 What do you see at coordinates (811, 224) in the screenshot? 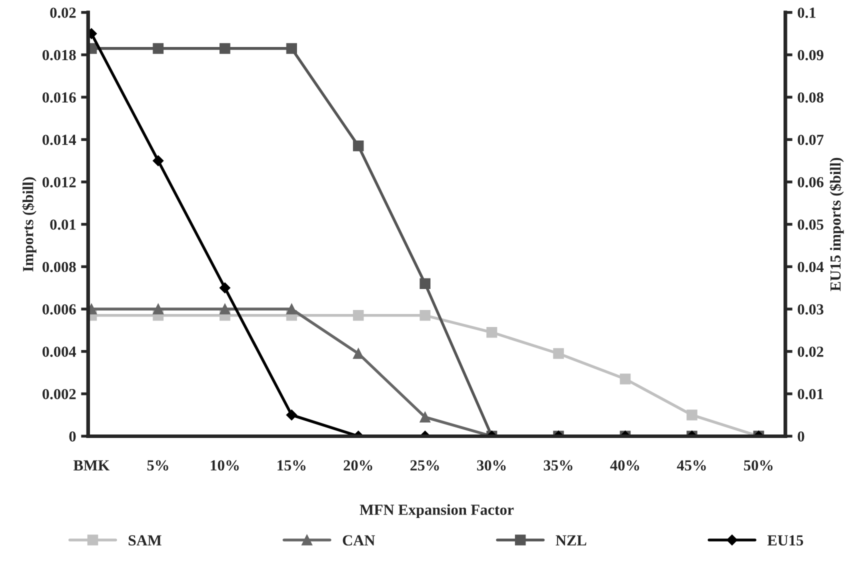
I see `y2-tick-label: 0.05` at bounding box center [811, 224].